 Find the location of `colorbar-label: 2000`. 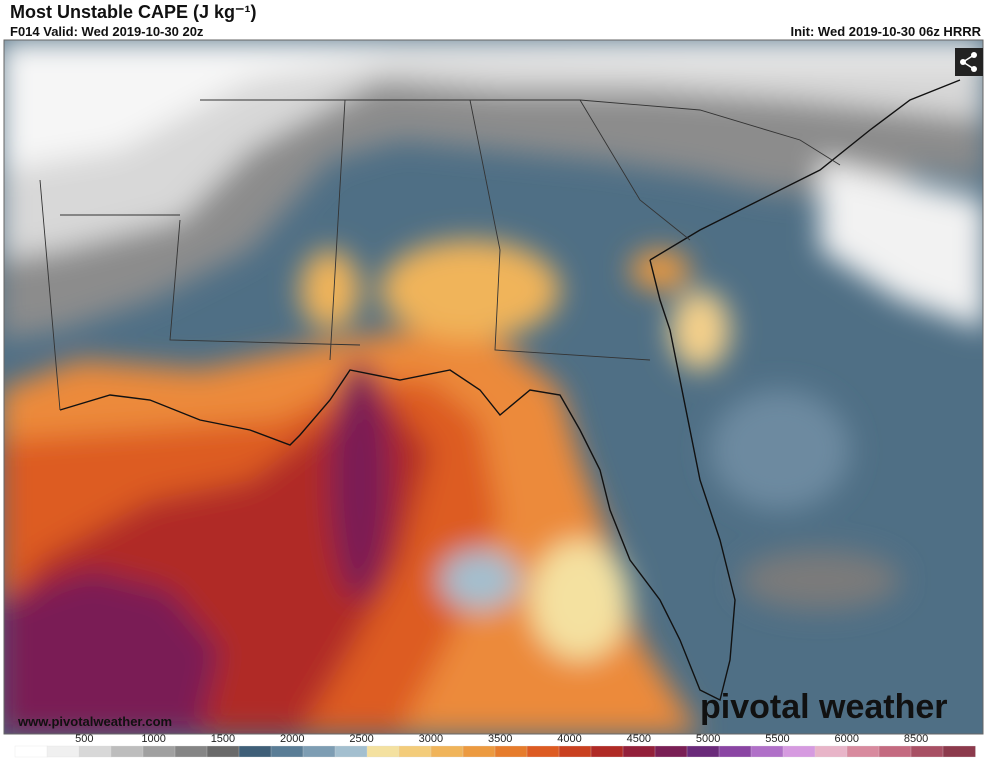

colorbar-label: 2000 is located at coordinates (292, 739).